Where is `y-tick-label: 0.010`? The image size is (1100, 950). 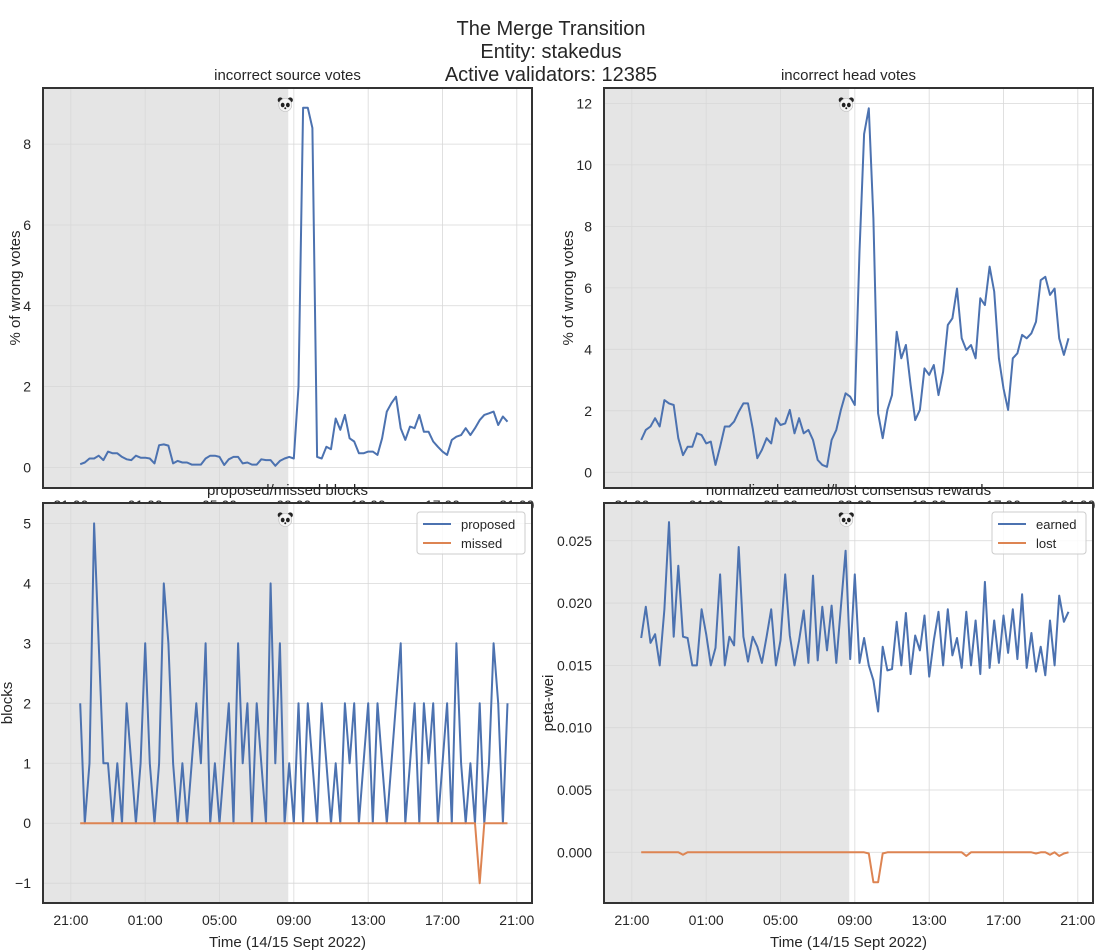
y-tick-label: 0.010 is located at coordinates (574, 728).